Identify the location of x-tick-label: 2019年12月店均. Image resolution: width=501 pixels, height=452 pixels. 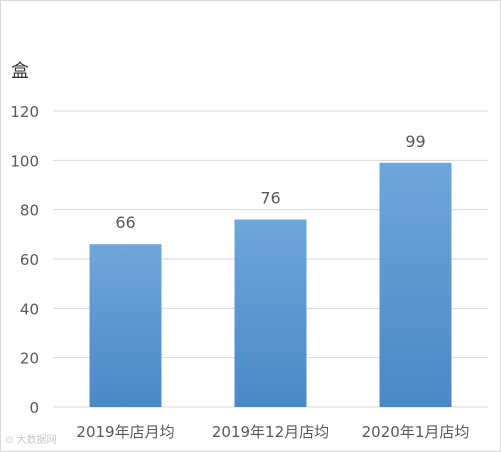
(270, 432).